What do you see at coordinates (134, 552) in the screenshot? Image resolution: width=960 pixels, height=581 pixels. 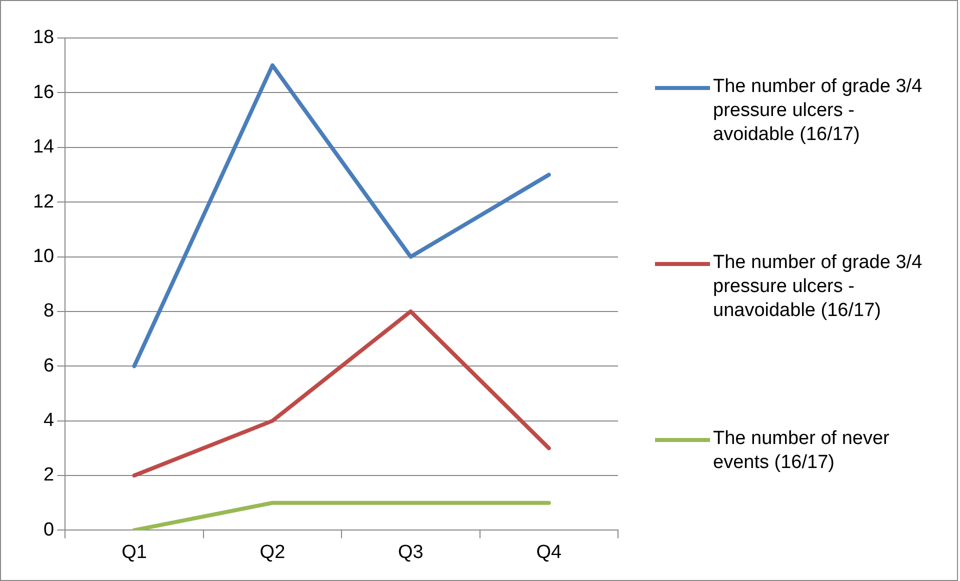 I see `x-tick-label: Q1` at bounding box center [134, 552].